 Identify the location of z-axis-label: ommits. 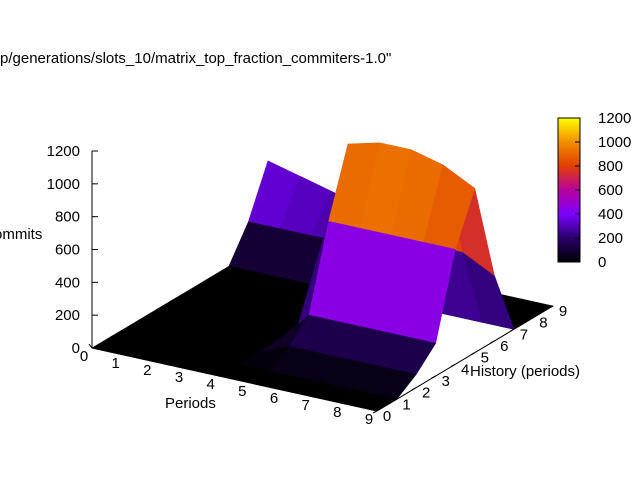
(21, 234).